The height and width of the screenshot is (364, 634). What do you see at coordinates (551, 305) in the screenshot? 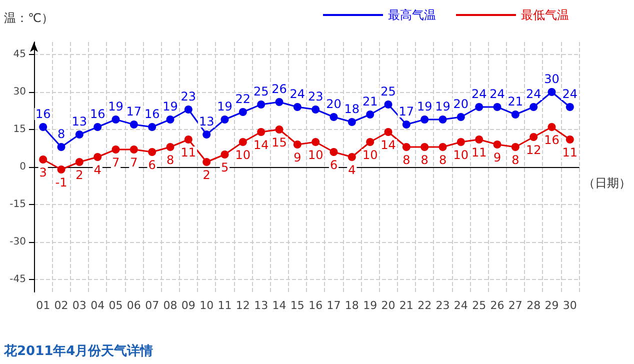
I see `x-tick-label: 29` at bounding box center [551, 305].